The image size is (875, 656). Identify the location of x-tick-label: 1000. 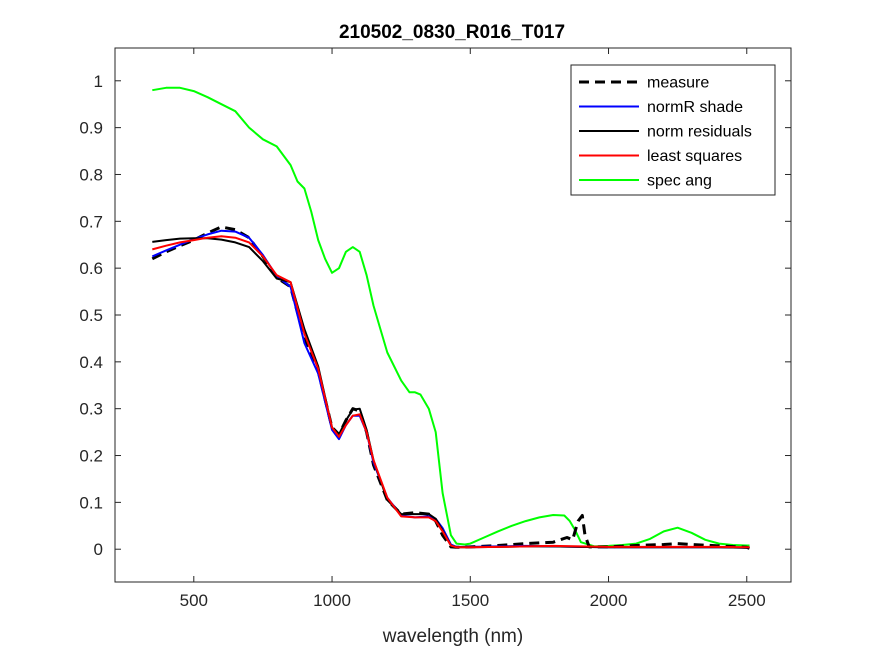
(332, 600).